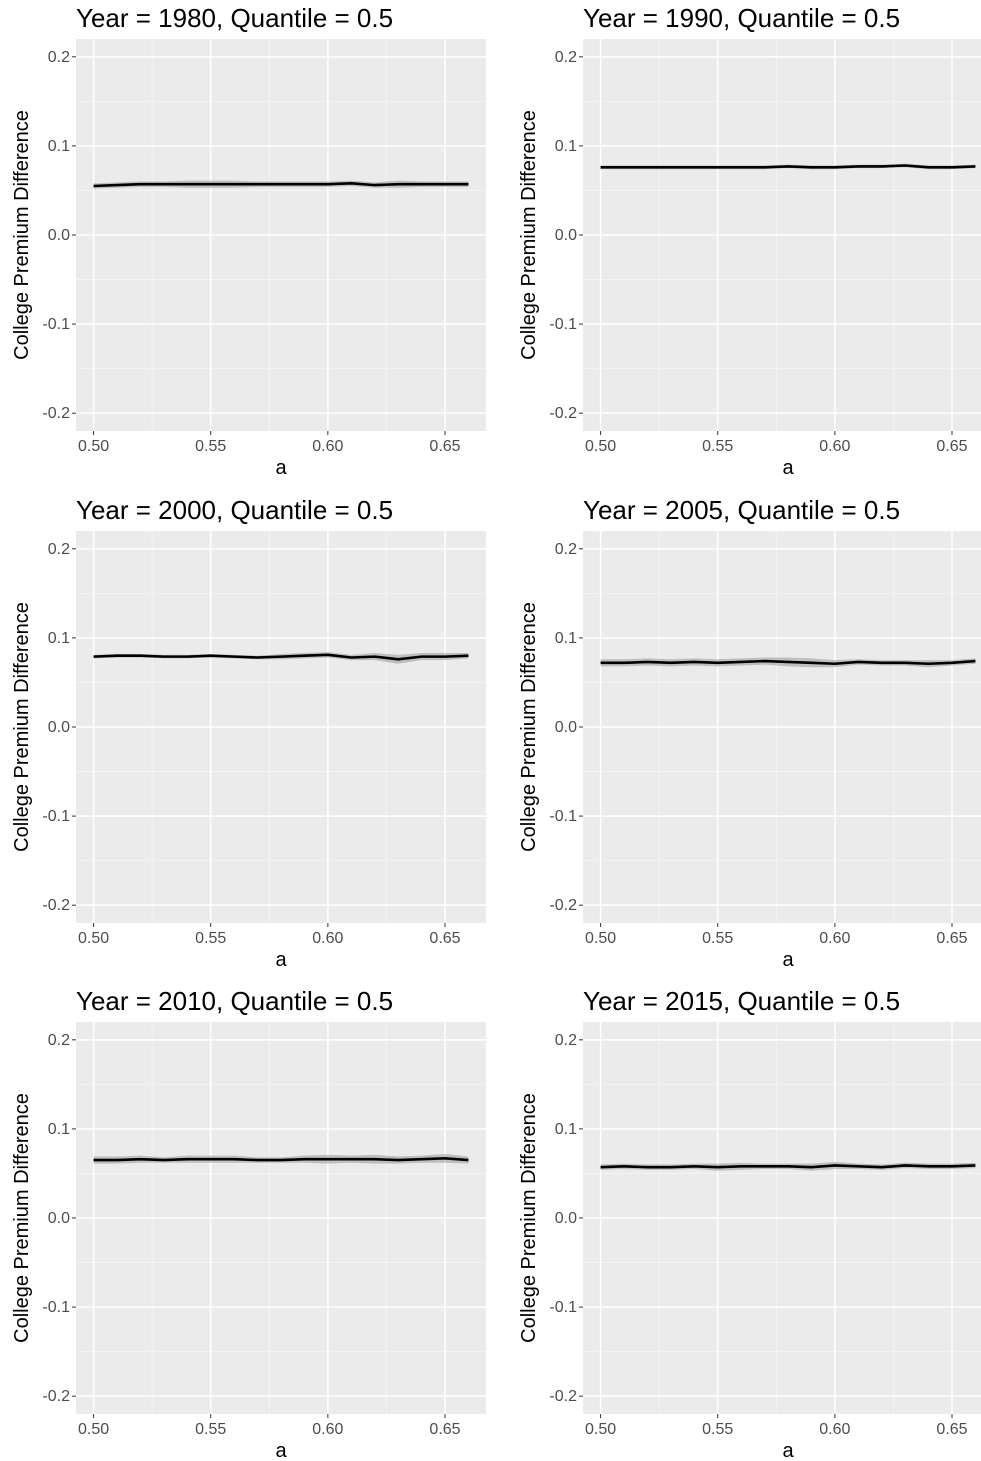  I want to click on panel-title: Year = 1990, Quantile = 0.5, so click(741, 18).